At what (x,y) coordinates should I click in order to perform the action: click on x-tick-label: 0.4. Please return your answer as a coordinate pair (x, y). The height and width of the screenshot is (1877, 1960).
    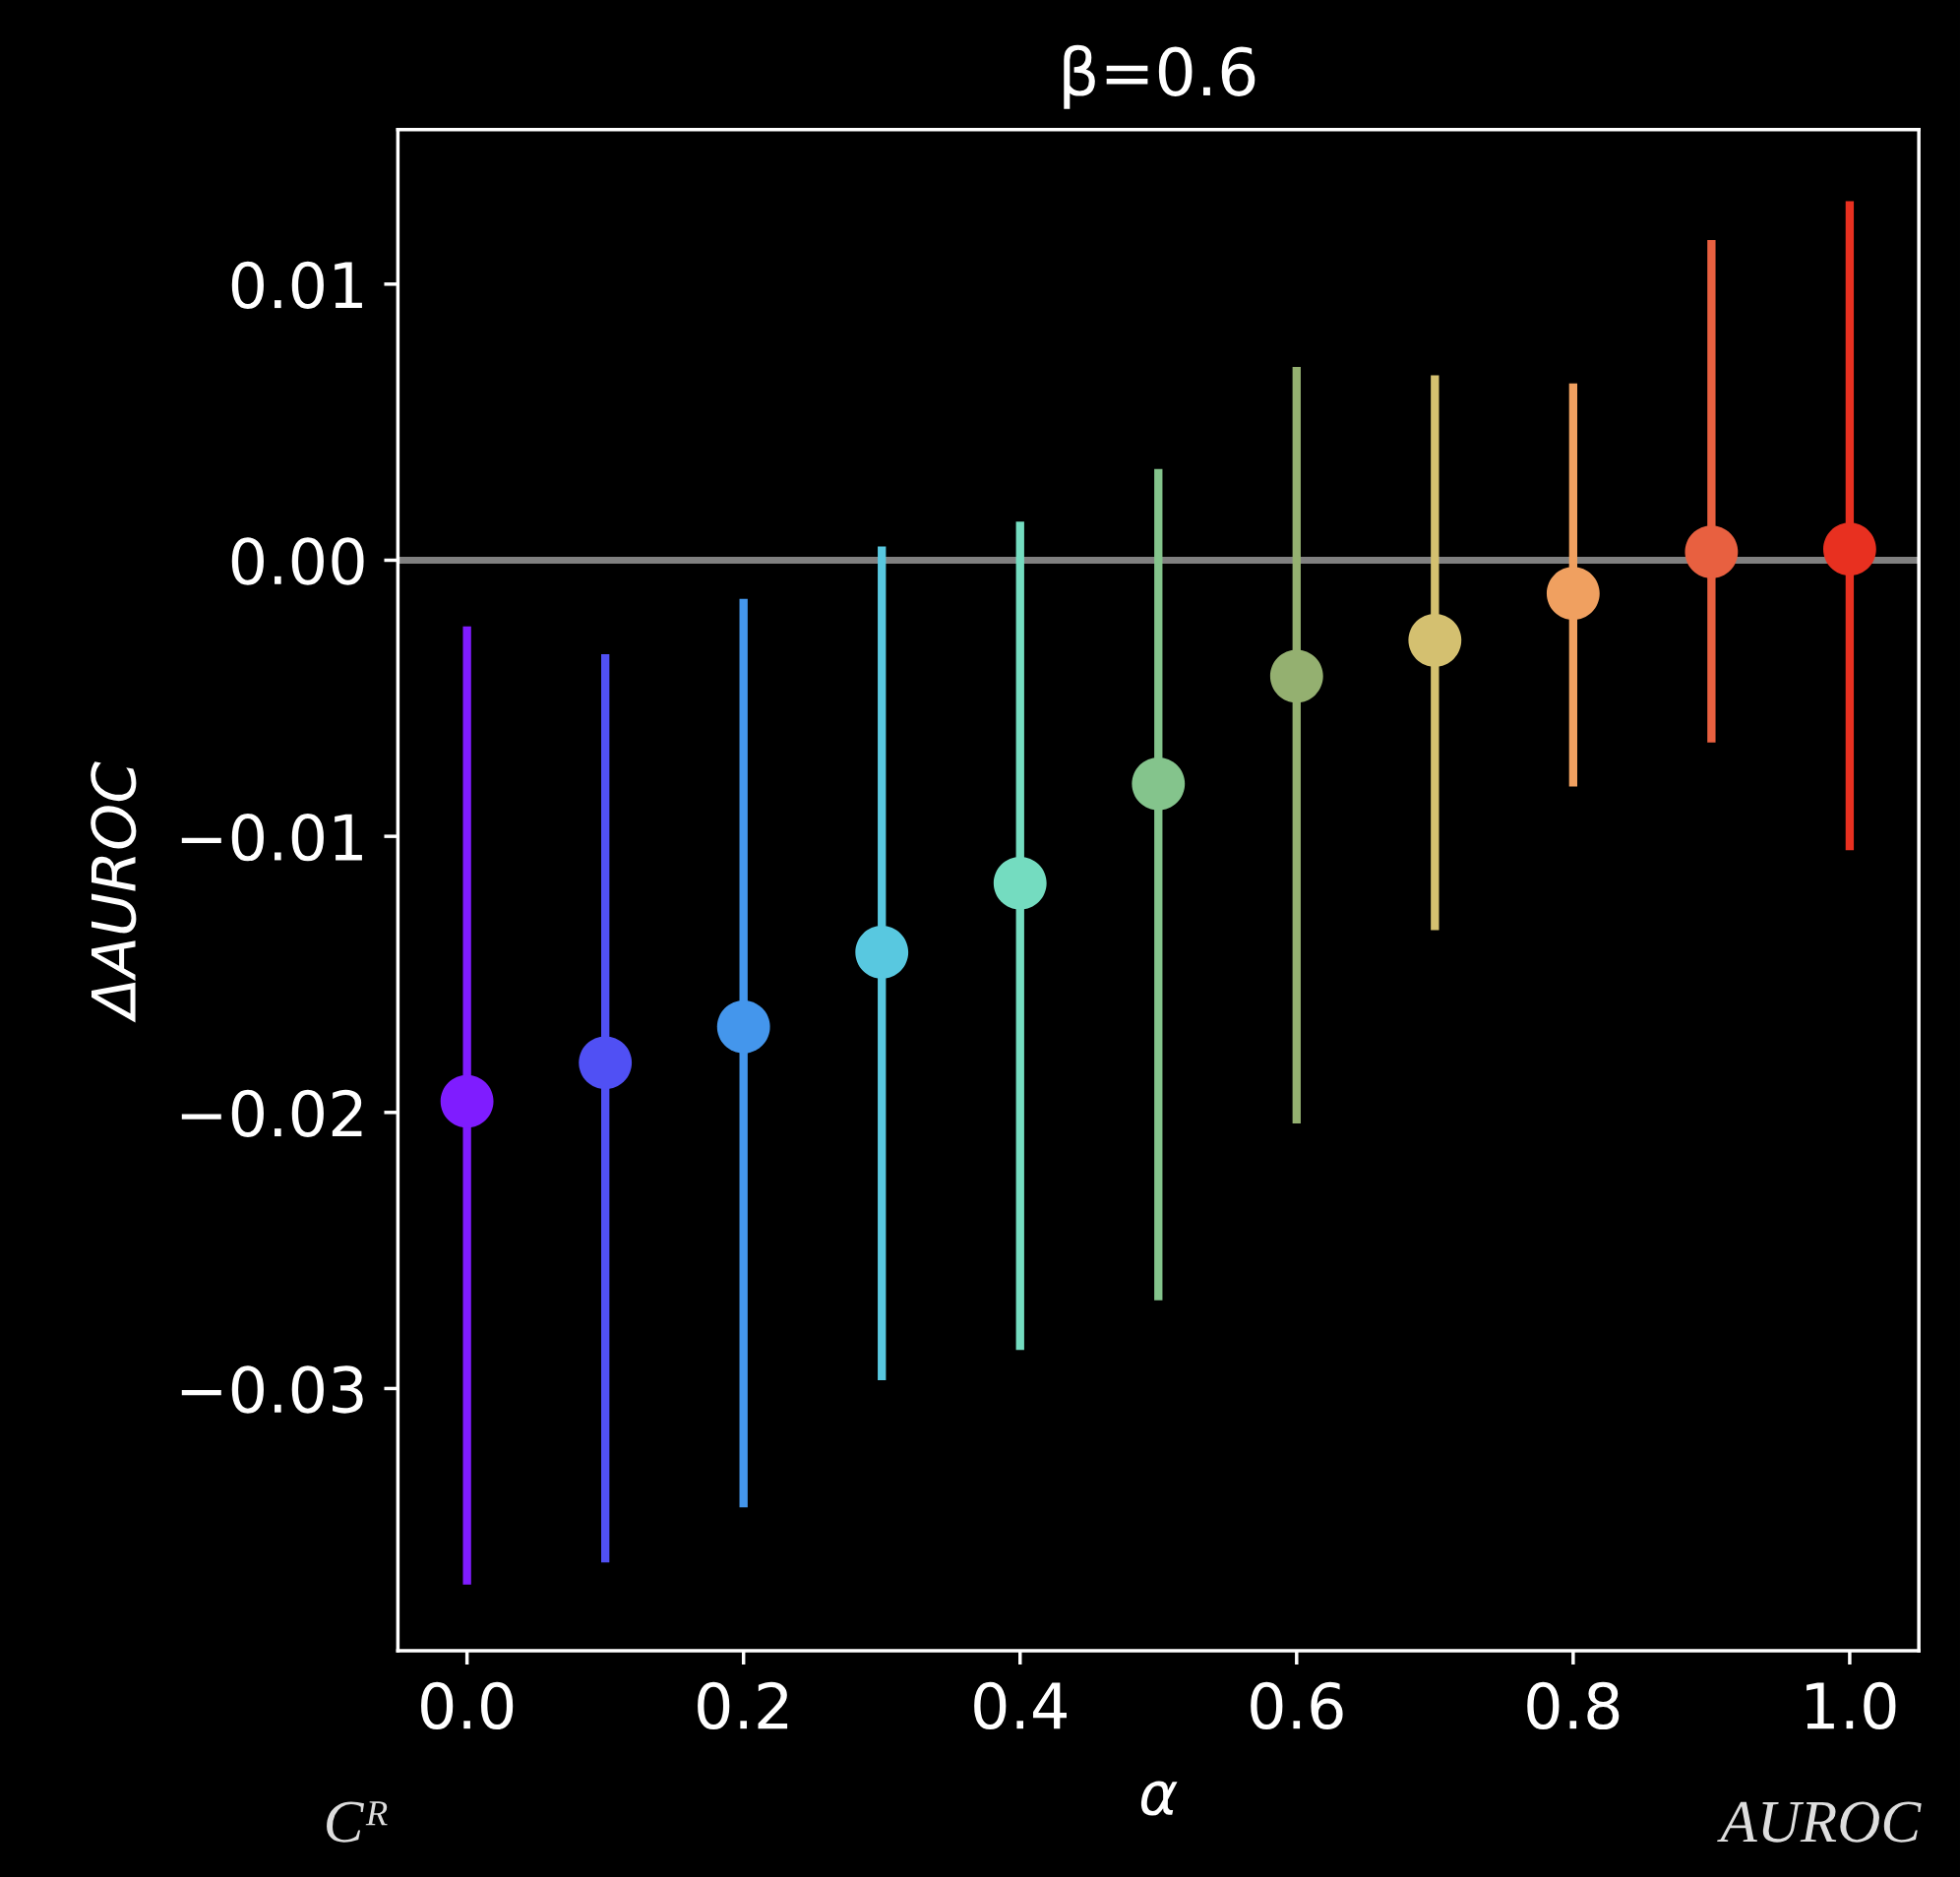
    Looking at the image, I should click on (1020, 1705).